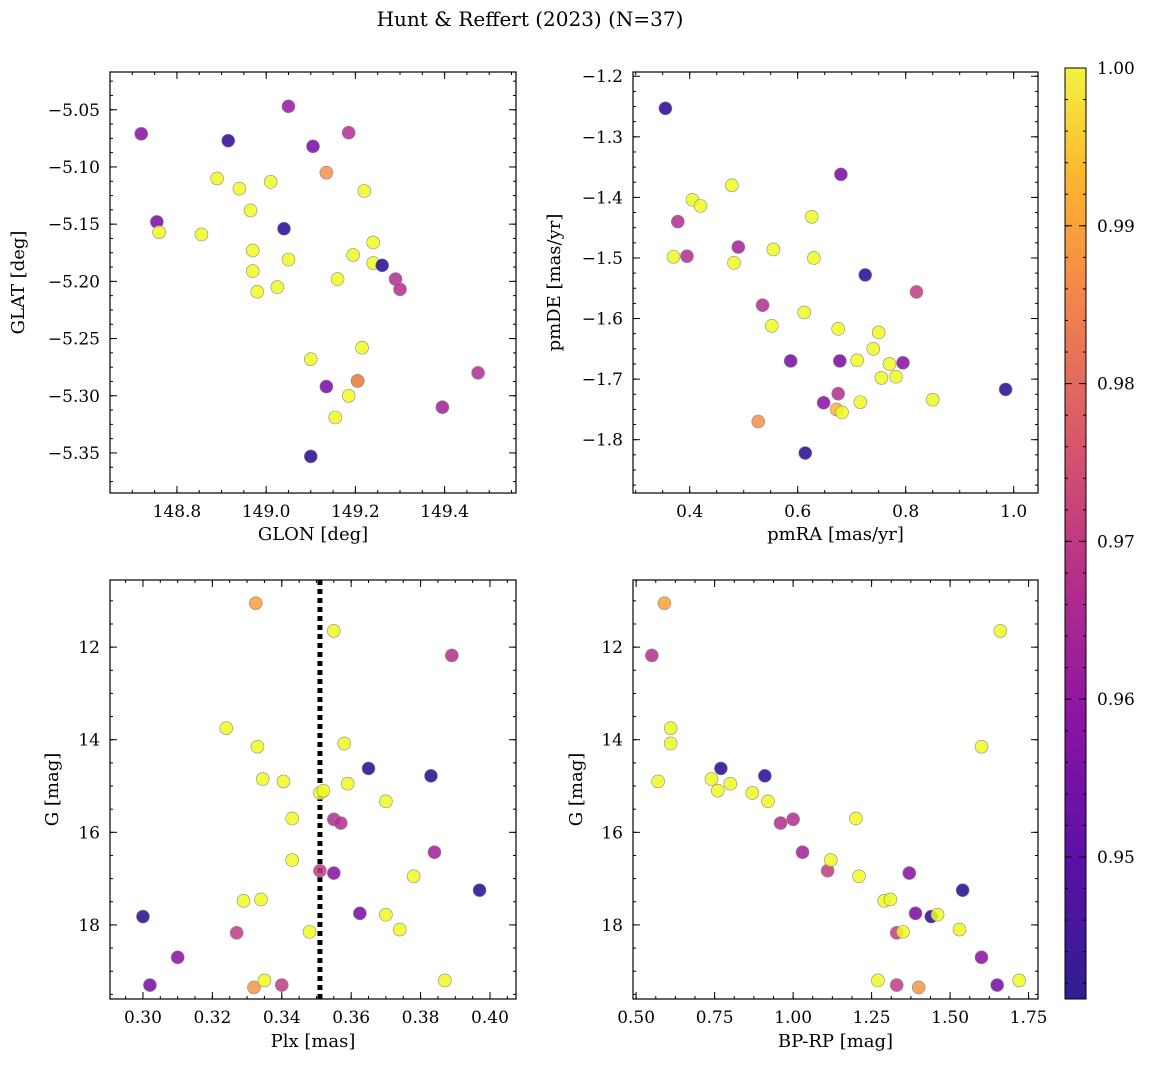 The height and width of the screenshot is (1067, 1149). I want to click on x-tick-label: 0.50, so click(636, 1018).